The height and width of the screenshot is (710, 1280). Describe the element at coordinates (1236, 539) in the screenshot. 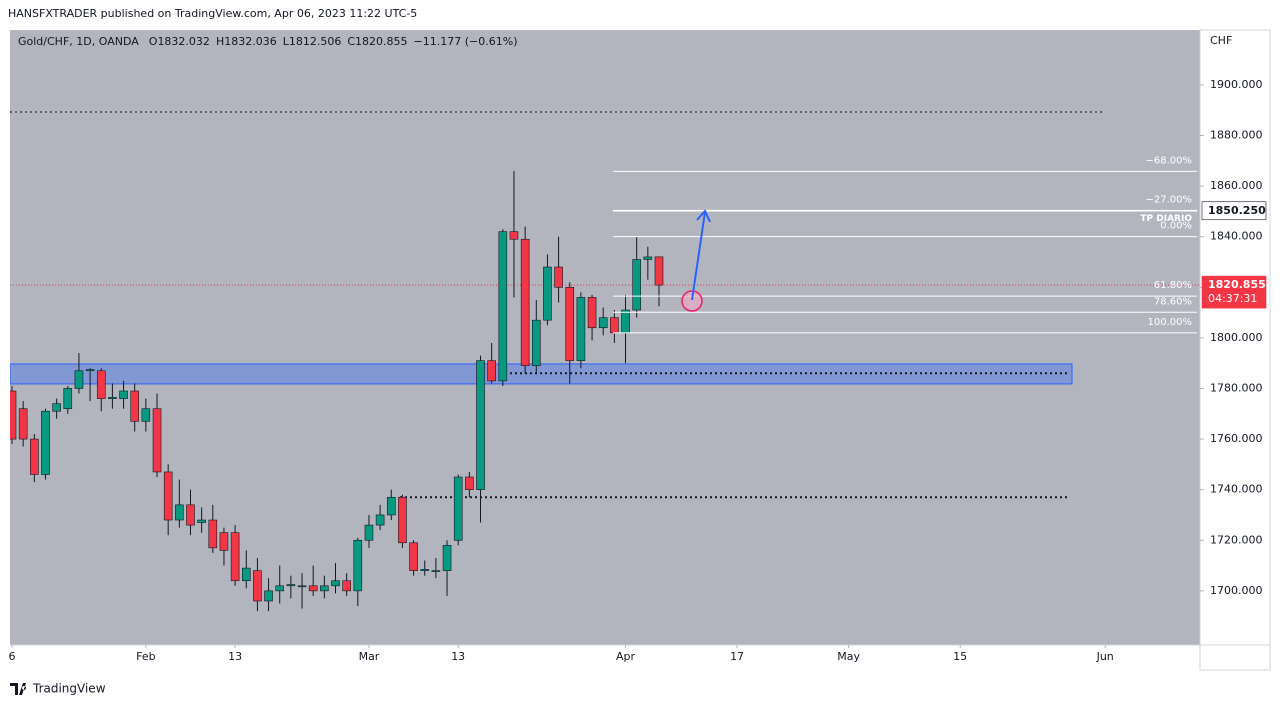

I see `y-tick-label: 1720.000` at that location.